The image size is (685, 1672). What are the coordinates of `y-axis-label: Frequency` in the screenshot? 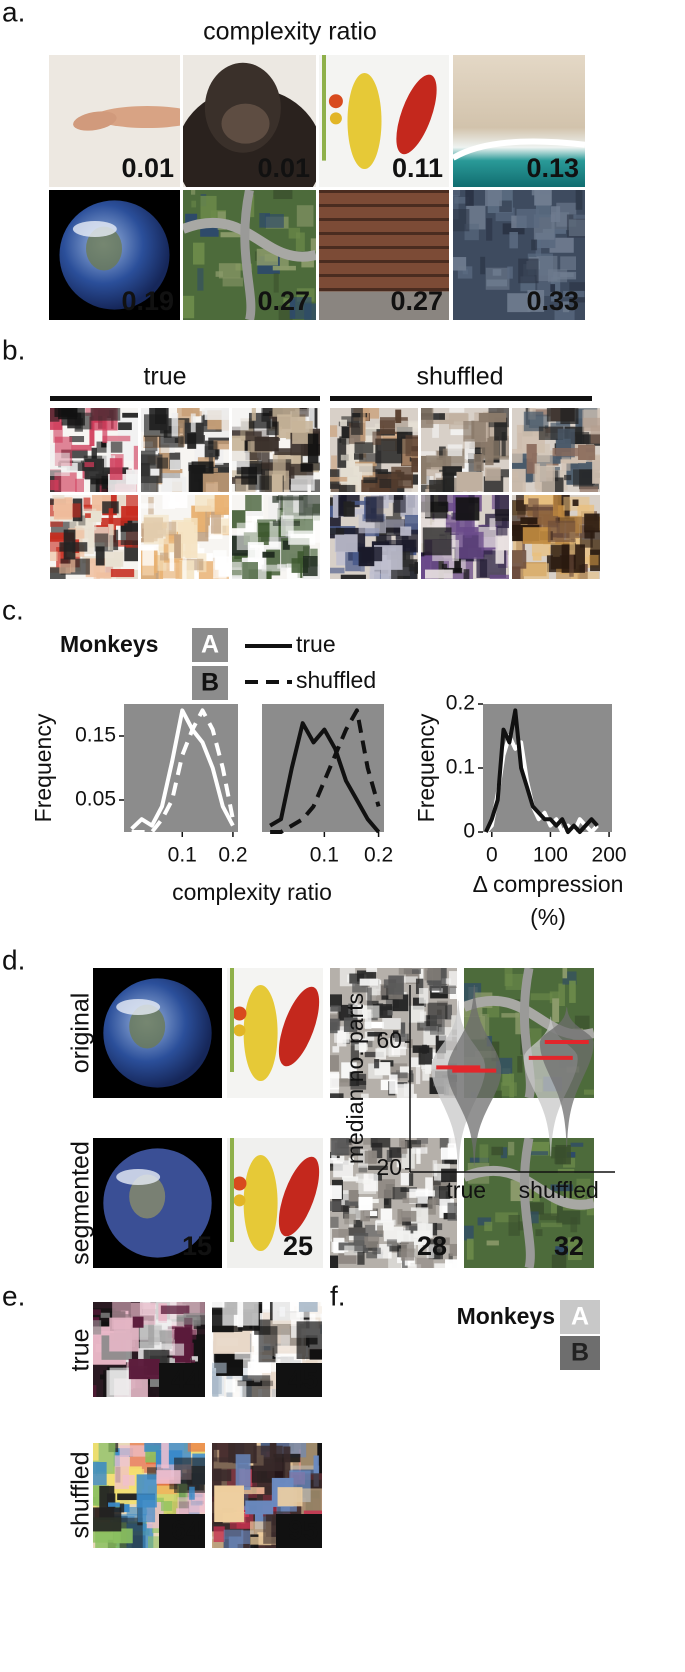 It's located at (43, 767).